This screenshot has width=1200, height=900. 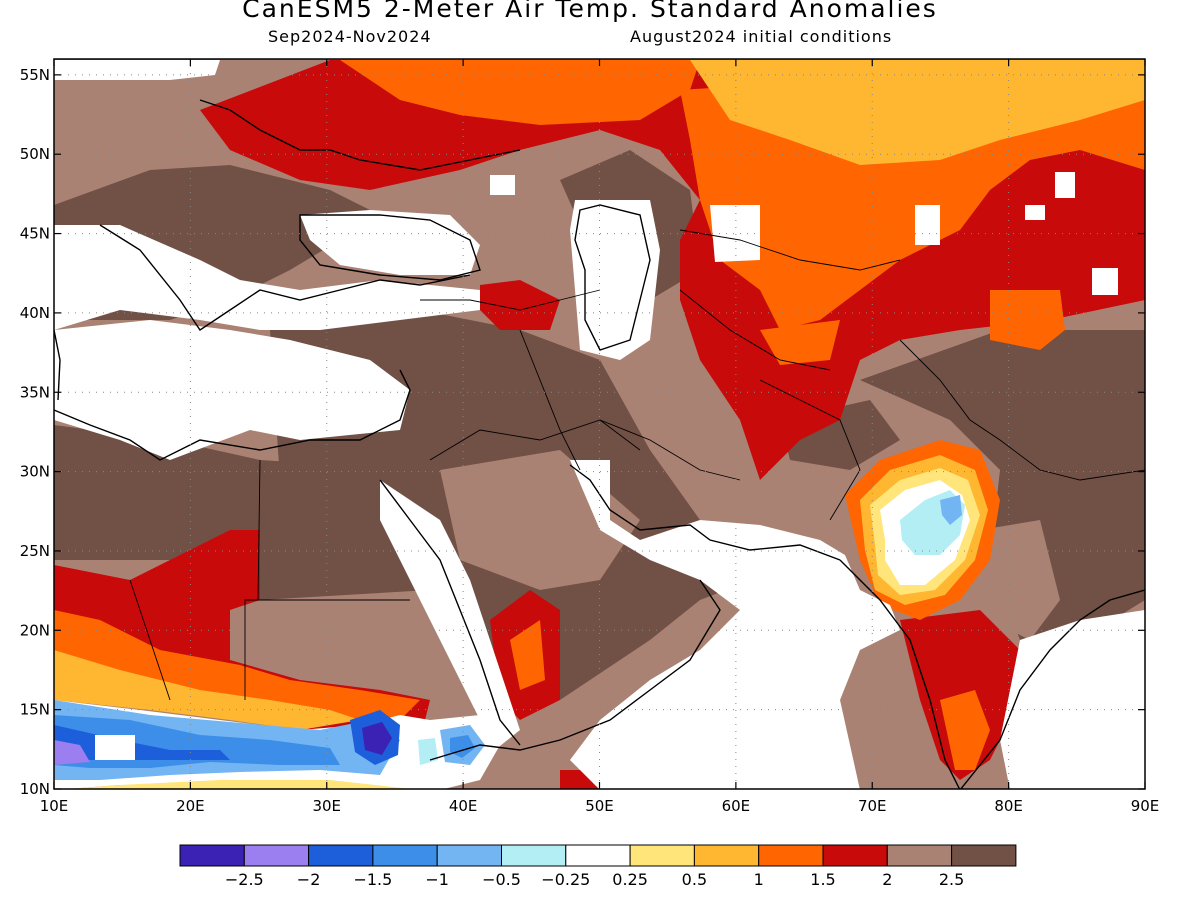 I want to click on colorbar-label: −0.25, so click(x=565, y=879).